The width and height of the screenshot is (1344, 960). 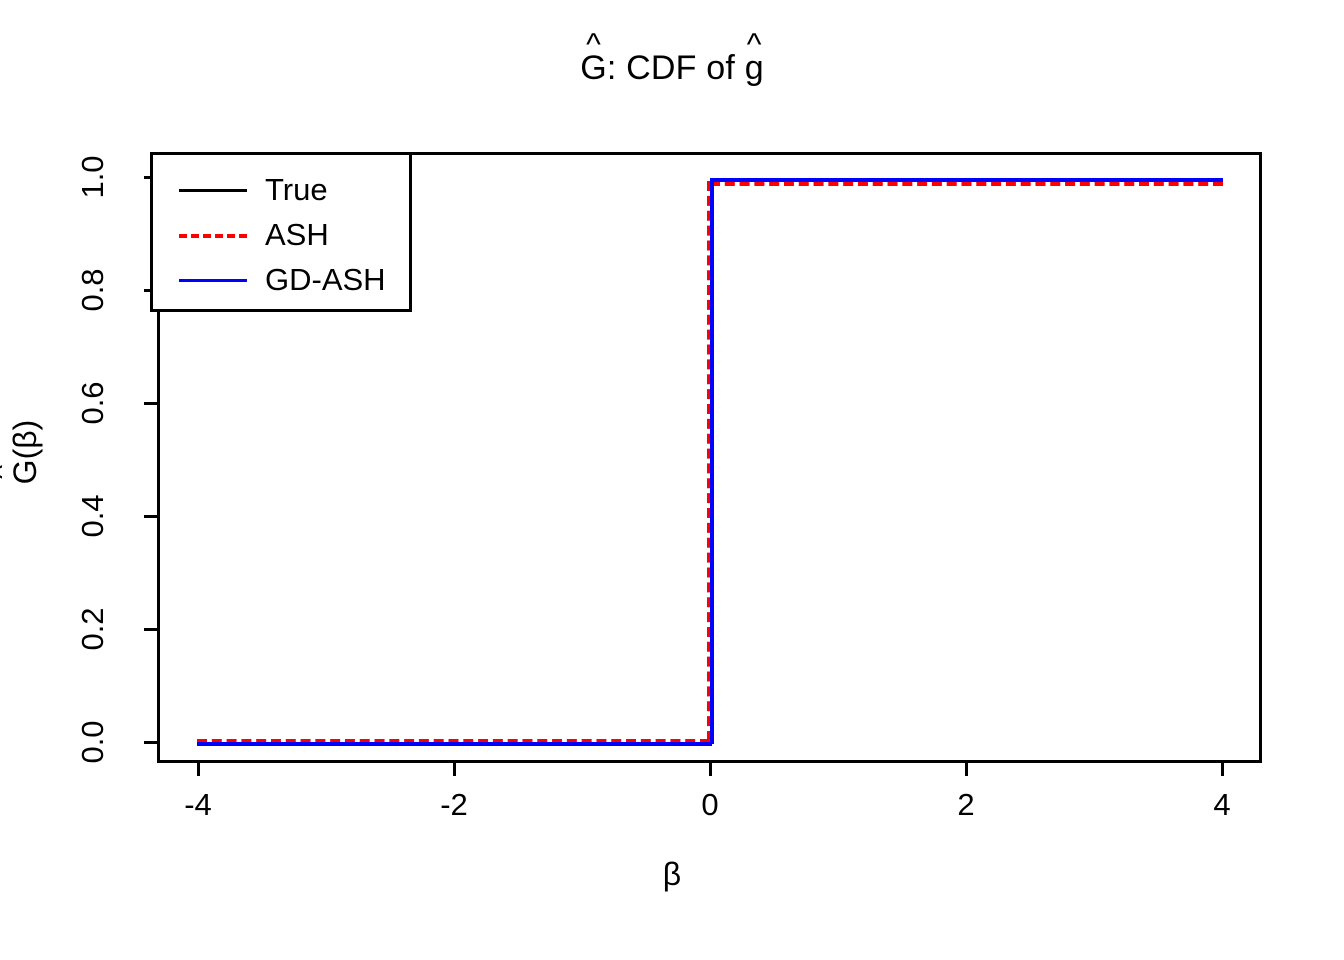 What do you see at coordinates (25, 472) in the screenshot?
I see `ylab-g-upper: G` at bounding box center [25, 472].